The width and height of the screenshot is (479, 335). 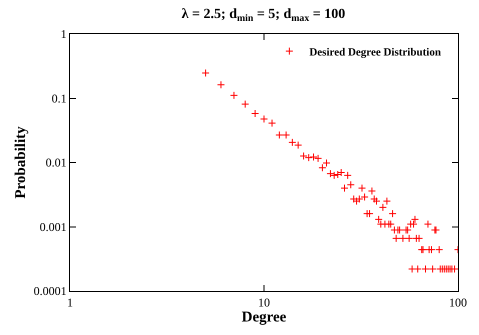 What do you see at coordinates (264, 15) in the screenshot?
I see `chart-title: λ = 2.5; d$_{min}$ = 5; d$_{max}$ = 100` at bounding box center [264, 15].